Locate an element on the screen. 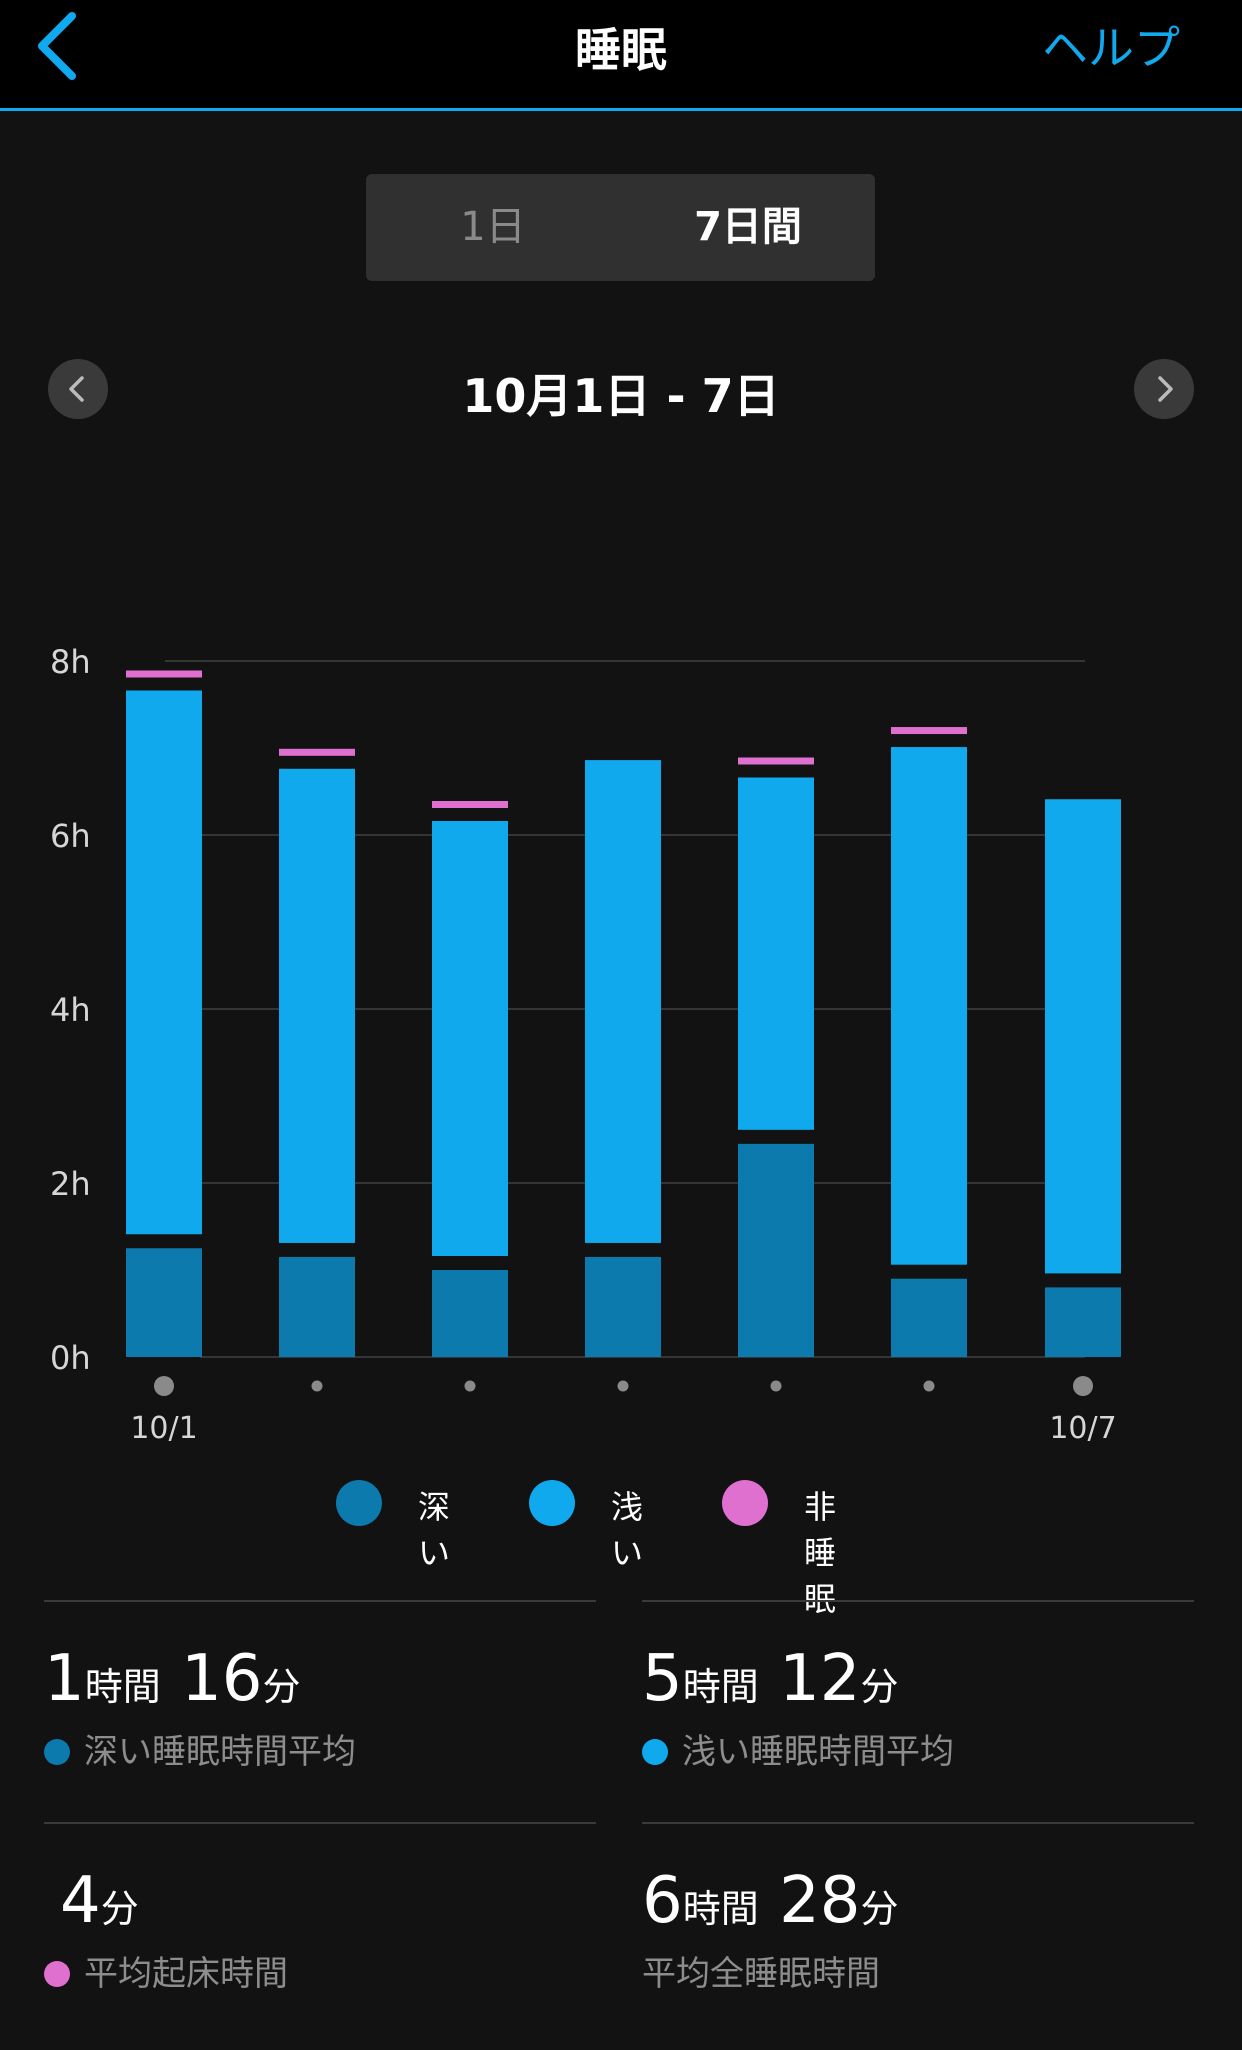 The width and height of the screenshot is (1242, 2050). period-segmented-control: 1日 7日間 is located at coordinates (620, 227).